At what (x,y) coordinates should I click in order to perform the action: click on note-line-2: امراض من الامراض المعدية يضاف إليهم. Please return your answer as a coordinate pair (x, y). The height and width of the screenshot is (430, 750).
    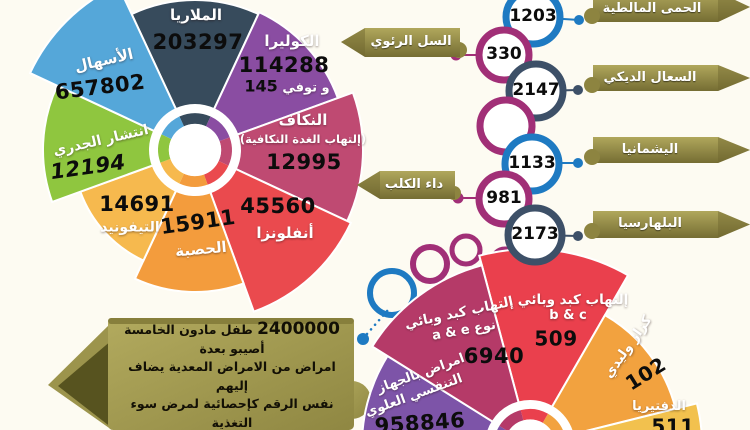
    Looking at the image, I should click on (232, 376).